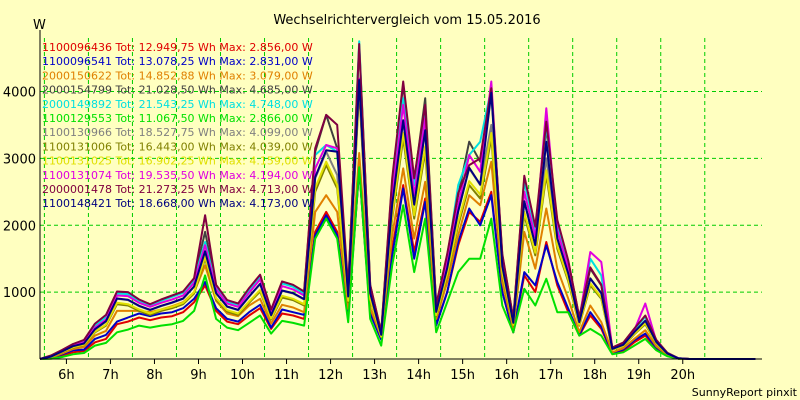  I want to click on x-tick-label: 18h, so click(594, 375).